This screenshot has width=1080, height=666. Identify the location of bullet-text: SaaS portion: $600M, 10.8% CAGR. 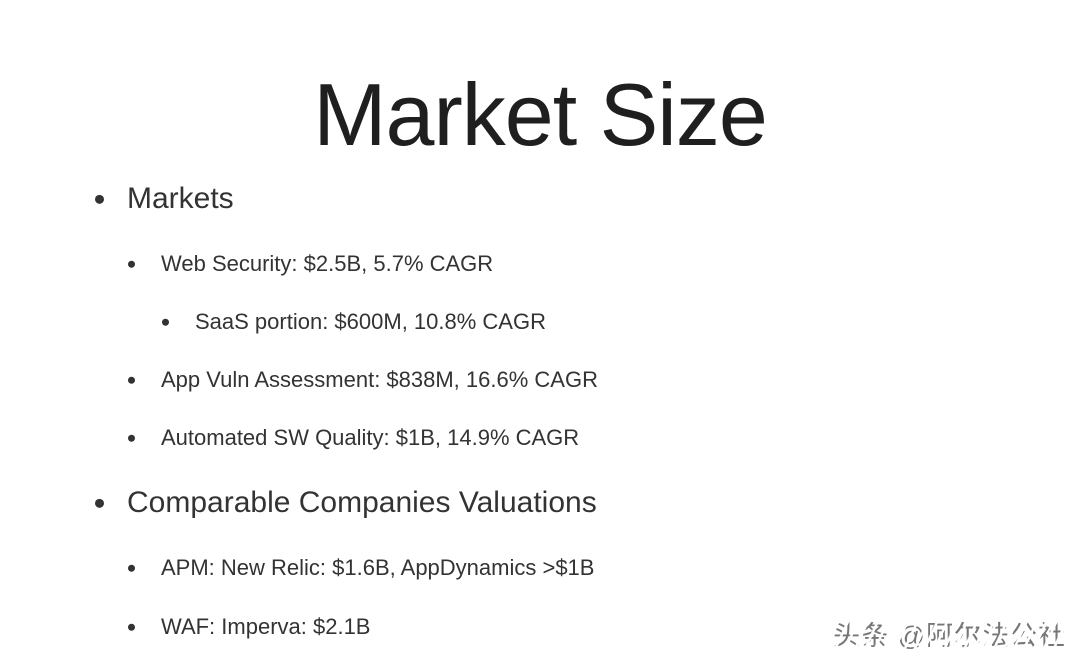
(370, 321).